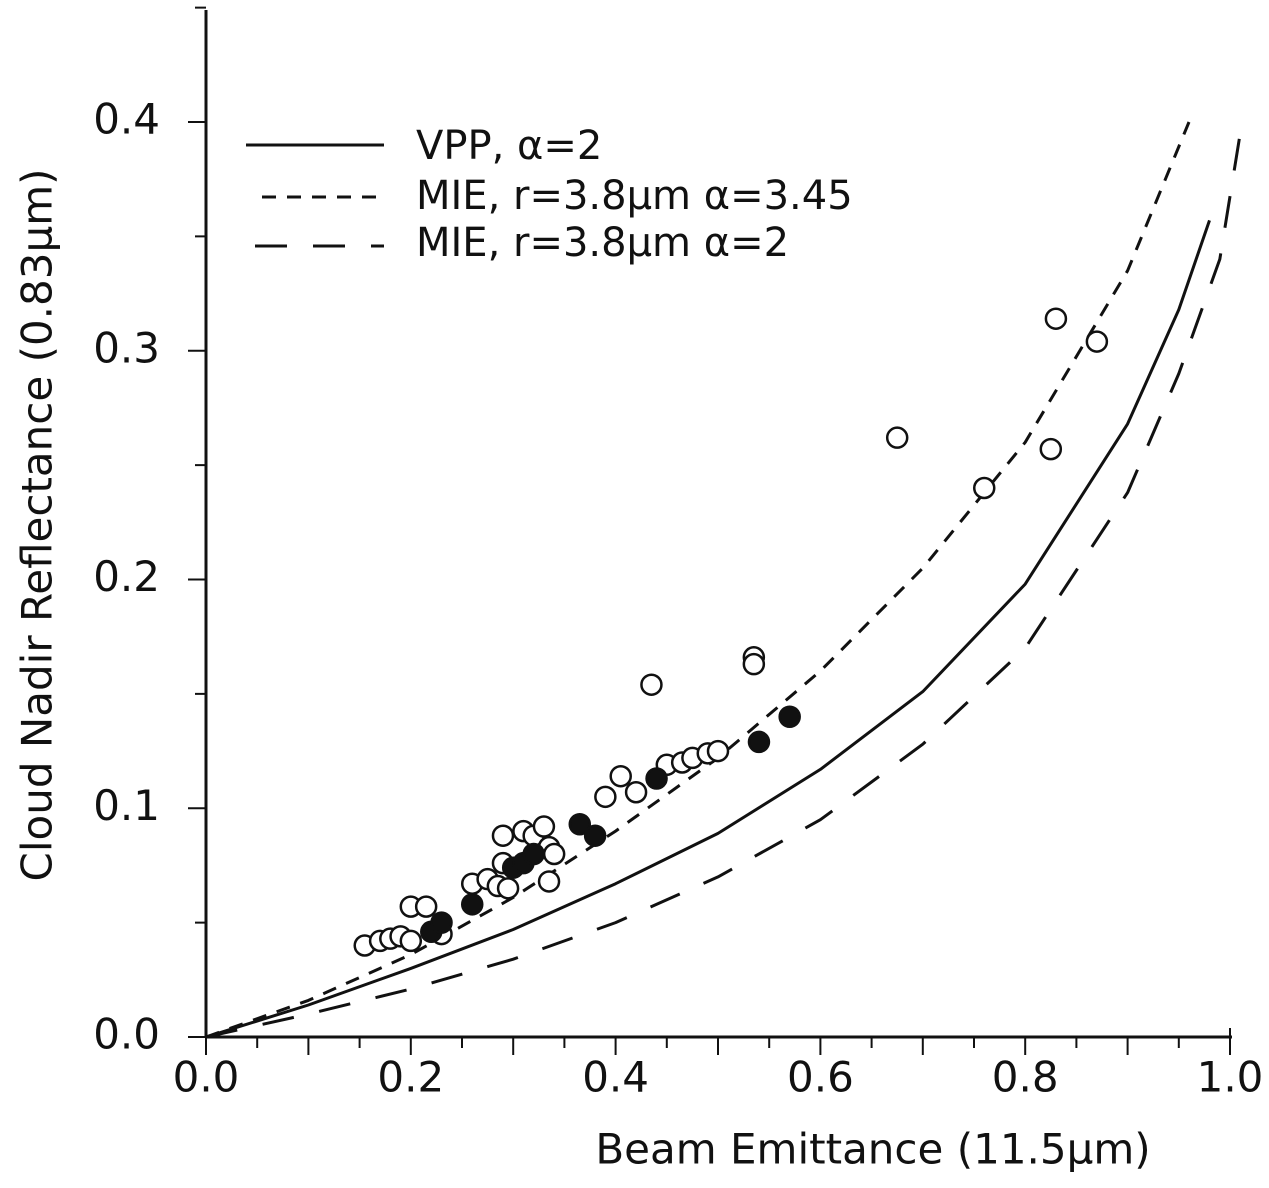 The height and width of the screenshot is (1188, 1269). I want to click on legend-label-vpp: VPP, α=2, so click(509, 146).